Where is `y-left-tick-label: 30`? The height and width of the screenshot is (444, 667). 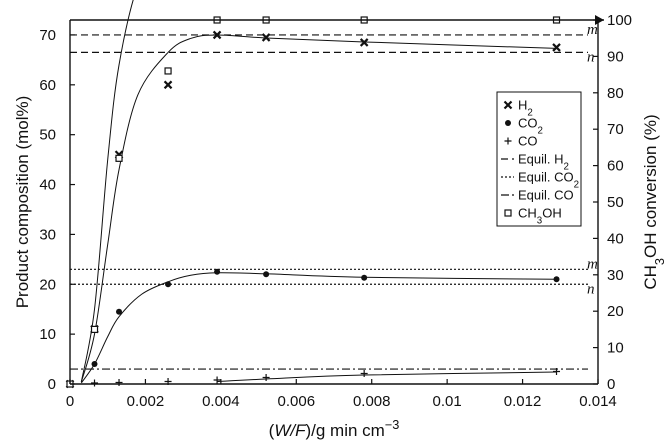 y-left-tick-label: 30 is located at coordinates (47, 234).